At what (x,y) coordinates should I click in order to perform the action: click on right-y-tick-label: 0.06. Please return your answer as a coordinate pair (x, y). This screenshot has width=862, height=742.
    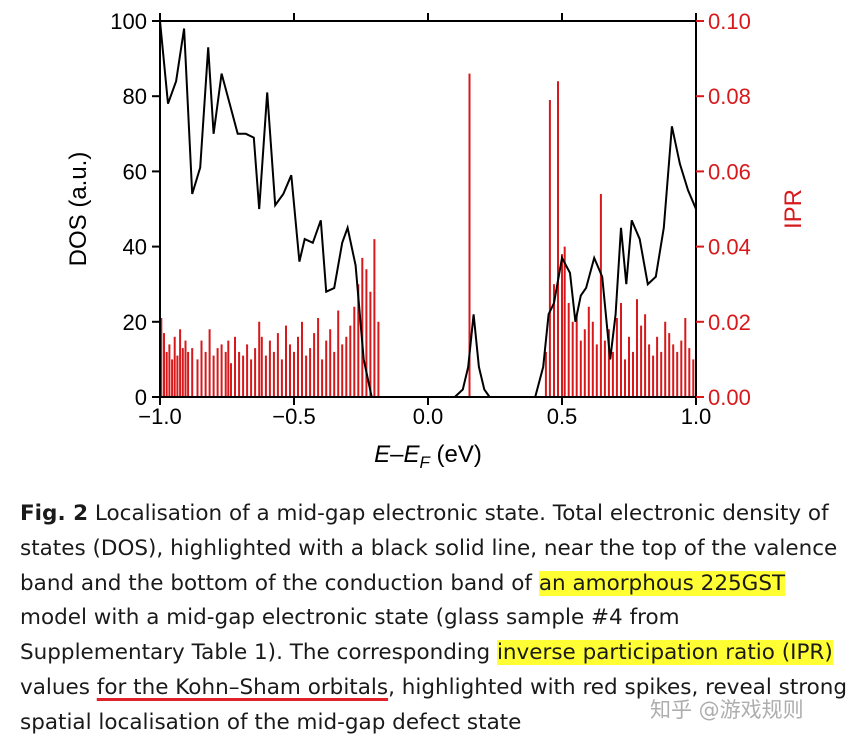
    Looking at the image, I should click on (729, 171).